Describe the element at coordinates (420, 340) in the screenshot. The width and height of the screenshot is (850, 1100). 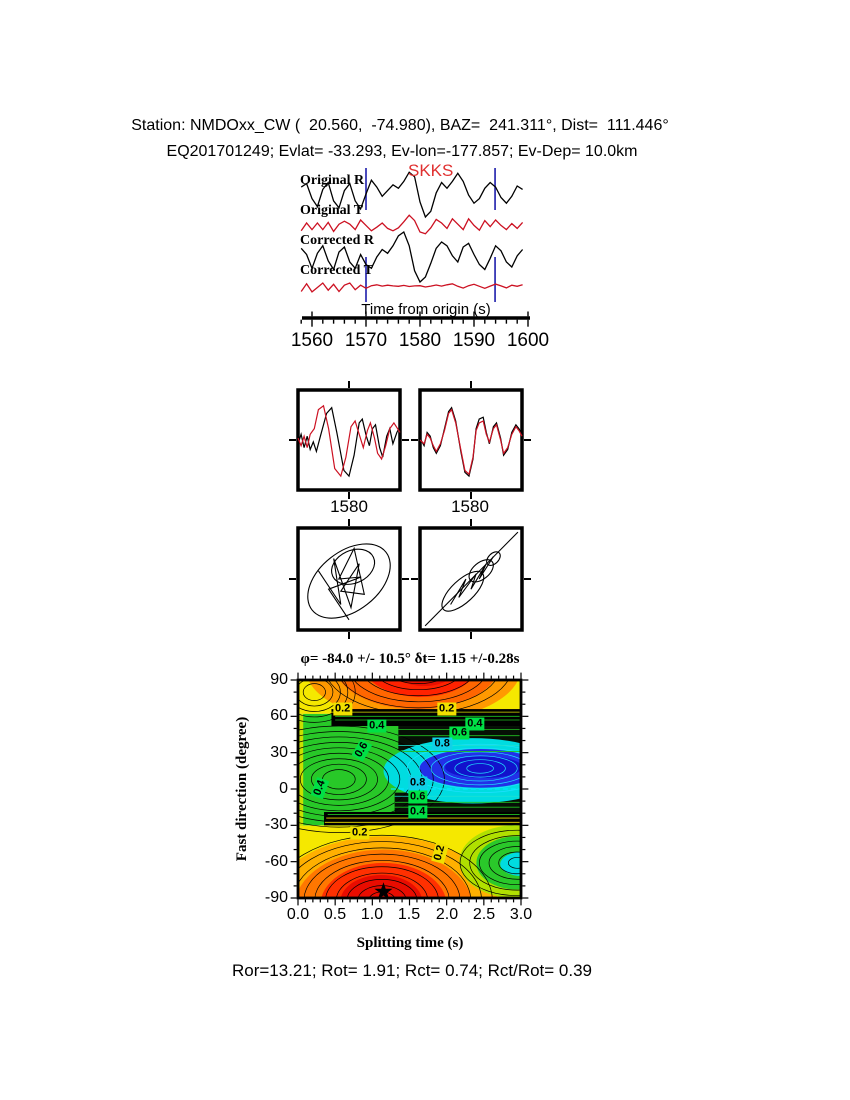
I see `time-tick-1580: 1580` at that location.